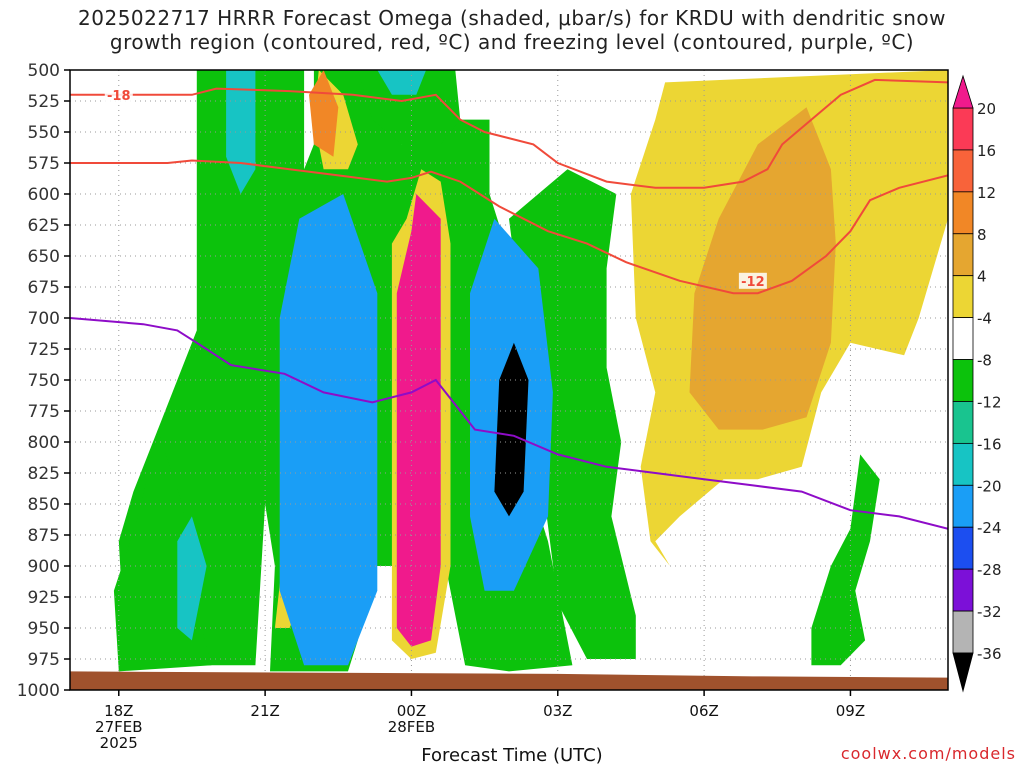 The width and height of the screenshot is (1024, 768). What do you see at coordinates (118, 727) in the screenshot?
I see `x-tick-date: 27FEB` at bounding box center [118, 727].